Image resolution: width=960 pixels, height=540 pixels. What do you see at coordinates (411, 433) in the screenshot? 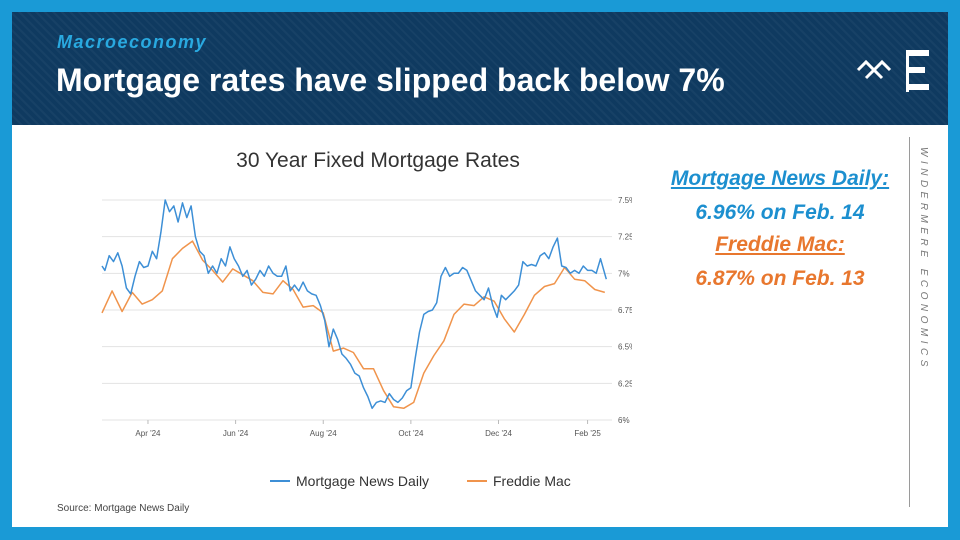
I see `x-tick-label: Oct '24` at bounding box center [411, 433].